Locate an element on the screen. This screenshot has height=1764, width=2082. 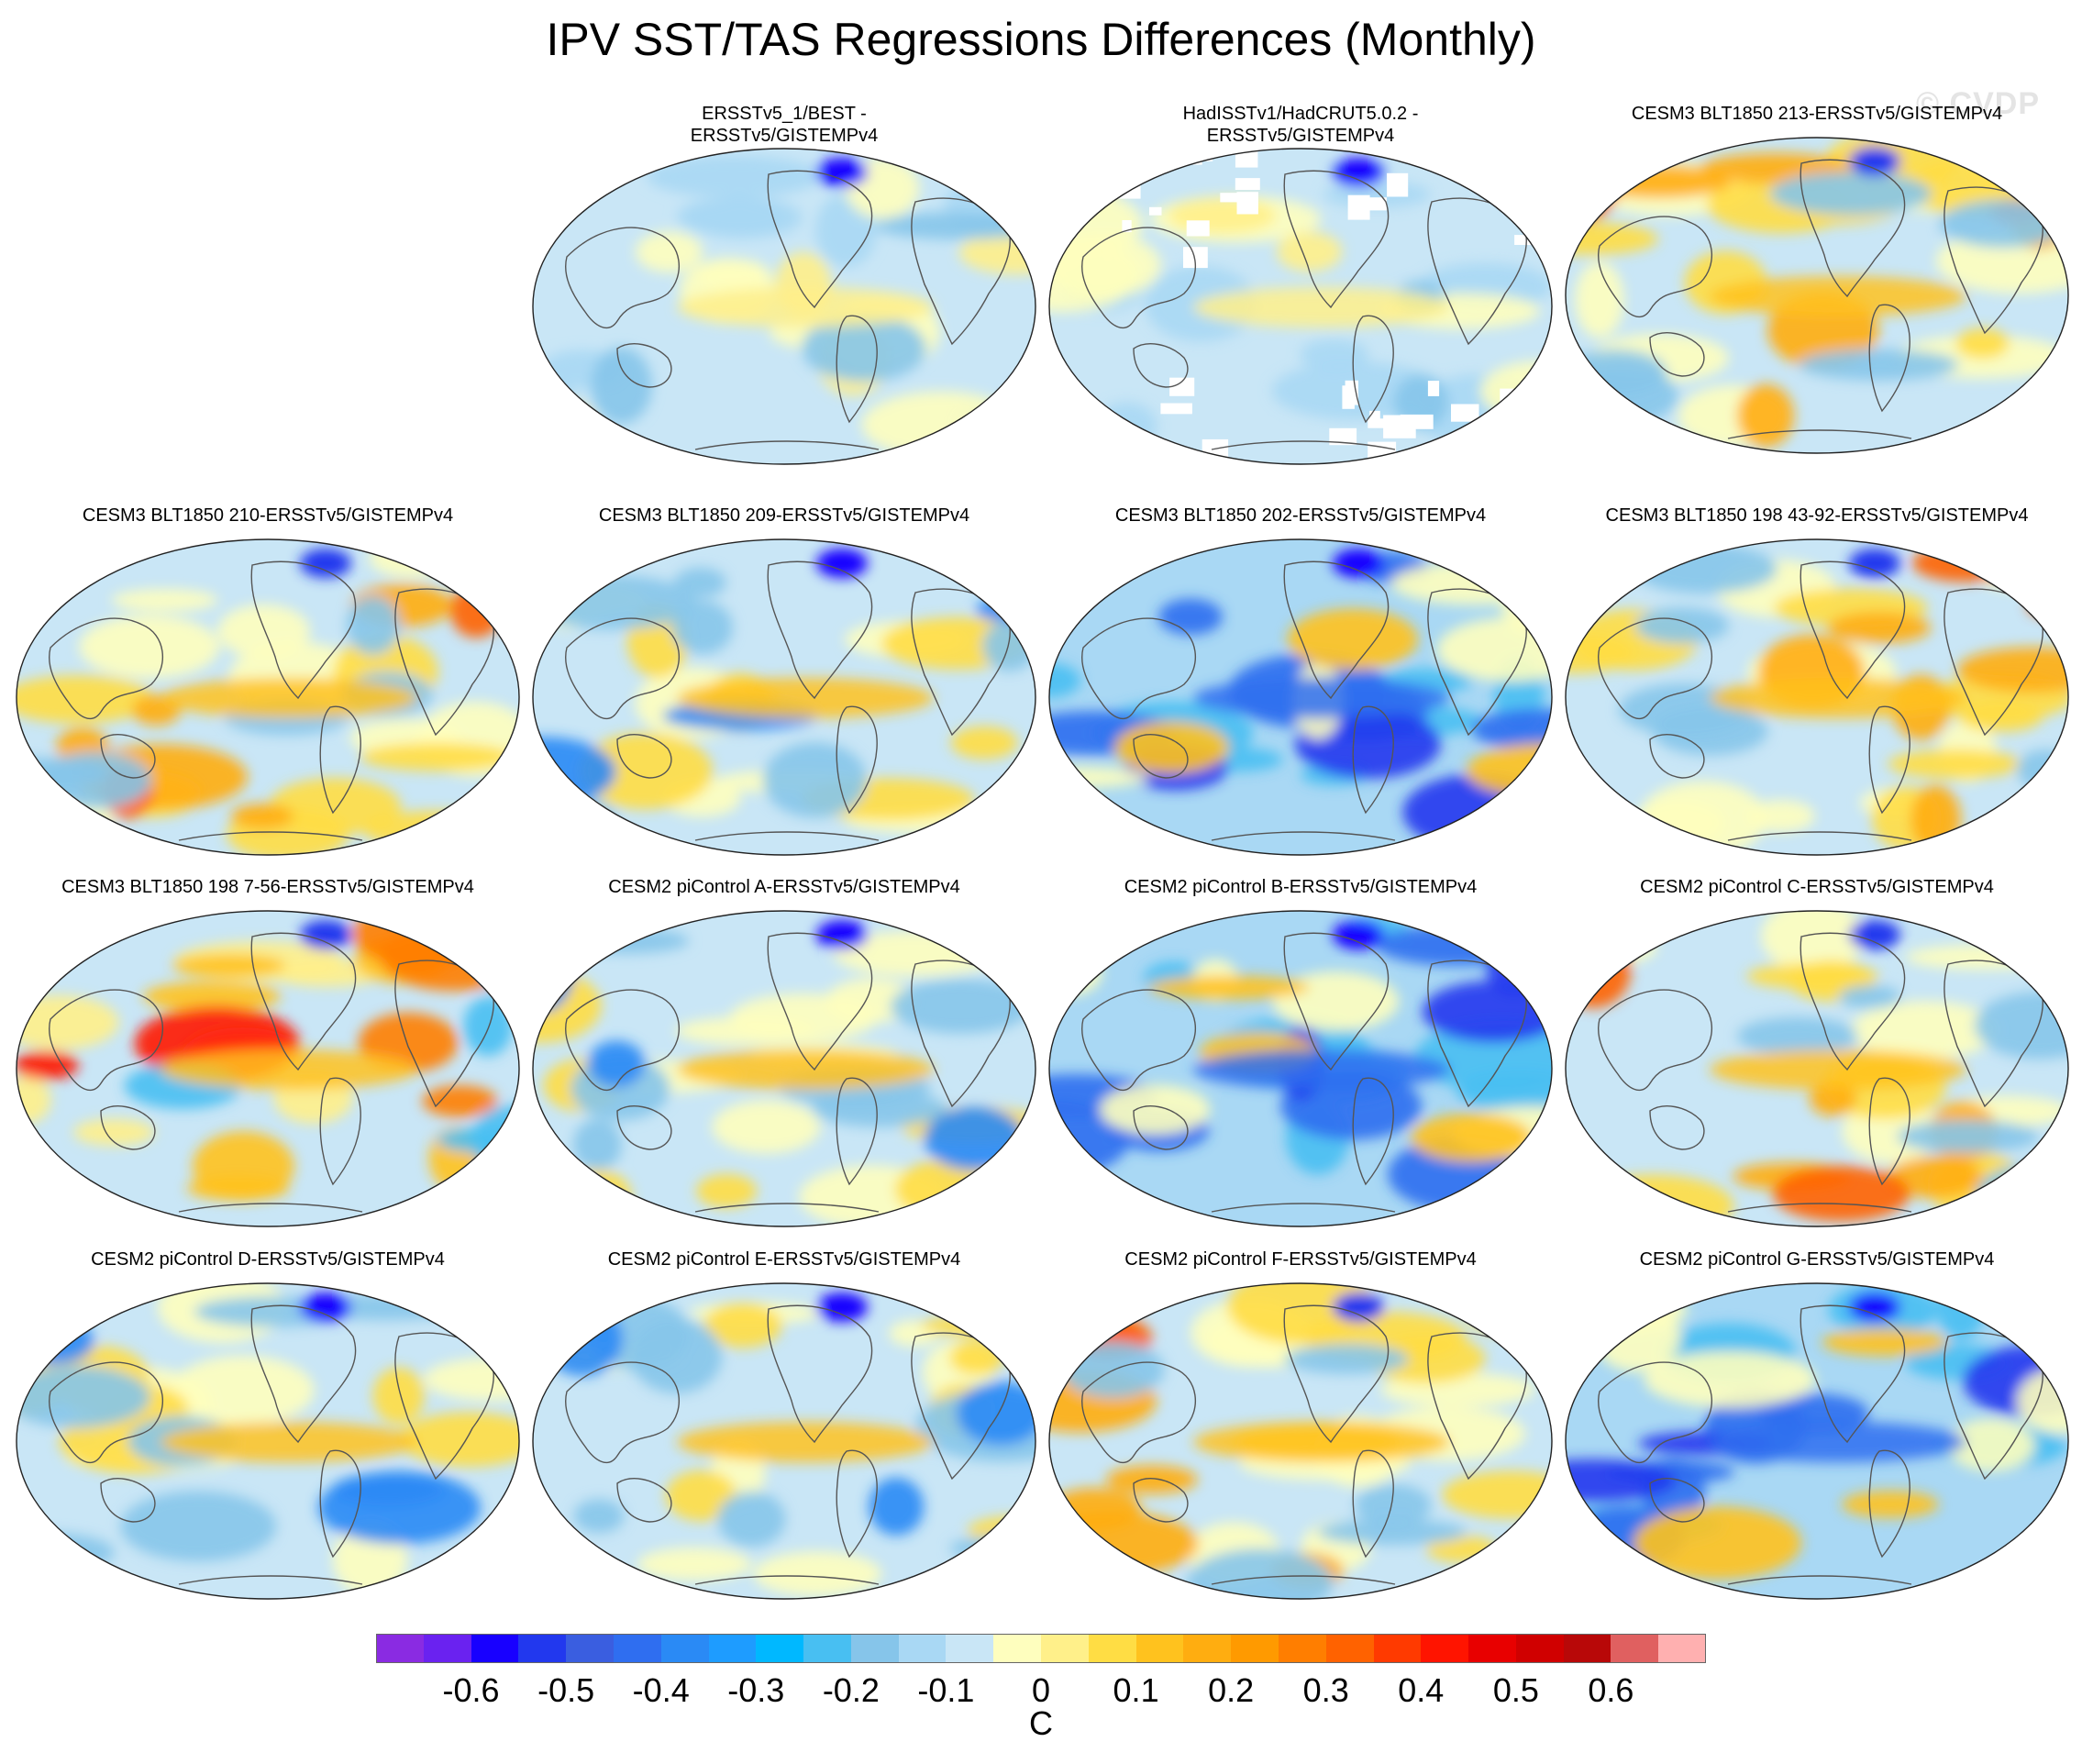
colorbar is located at coordinates (1041, 1648).